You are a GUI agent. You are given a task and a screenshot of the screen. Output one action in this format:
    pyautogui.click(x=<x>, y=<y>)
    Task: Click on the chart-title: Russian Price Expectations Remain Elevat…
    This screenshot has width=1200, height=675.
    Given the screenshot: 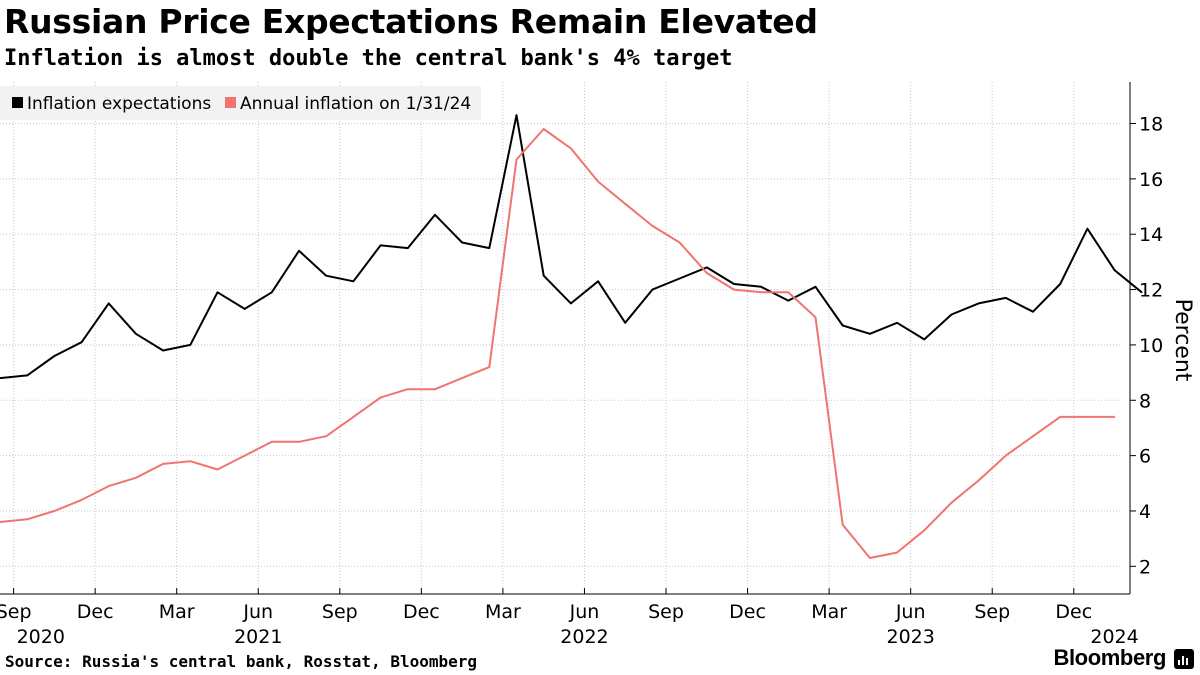 What is the action you would take?
    pyautogui.click(x=411, y=21)
    